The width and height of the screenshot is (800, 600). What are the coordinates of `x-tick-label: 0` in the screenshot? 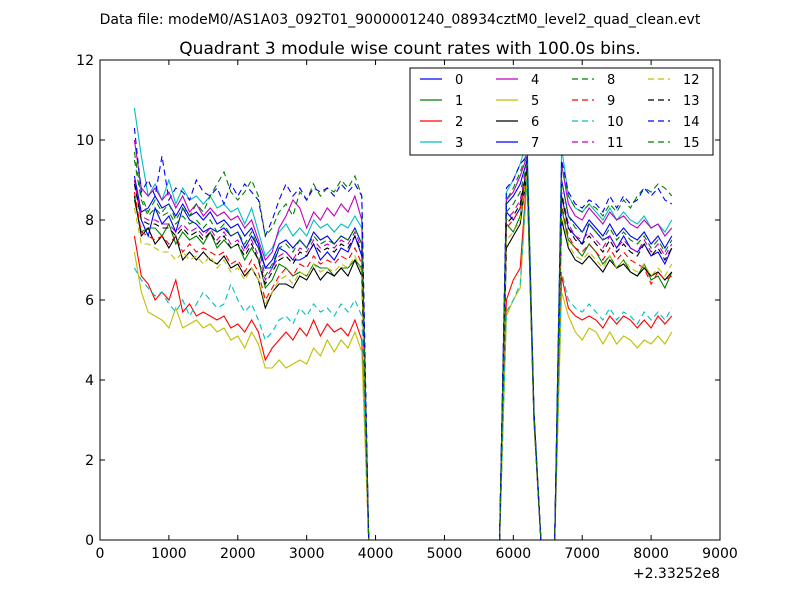 It's located at (100, 554).